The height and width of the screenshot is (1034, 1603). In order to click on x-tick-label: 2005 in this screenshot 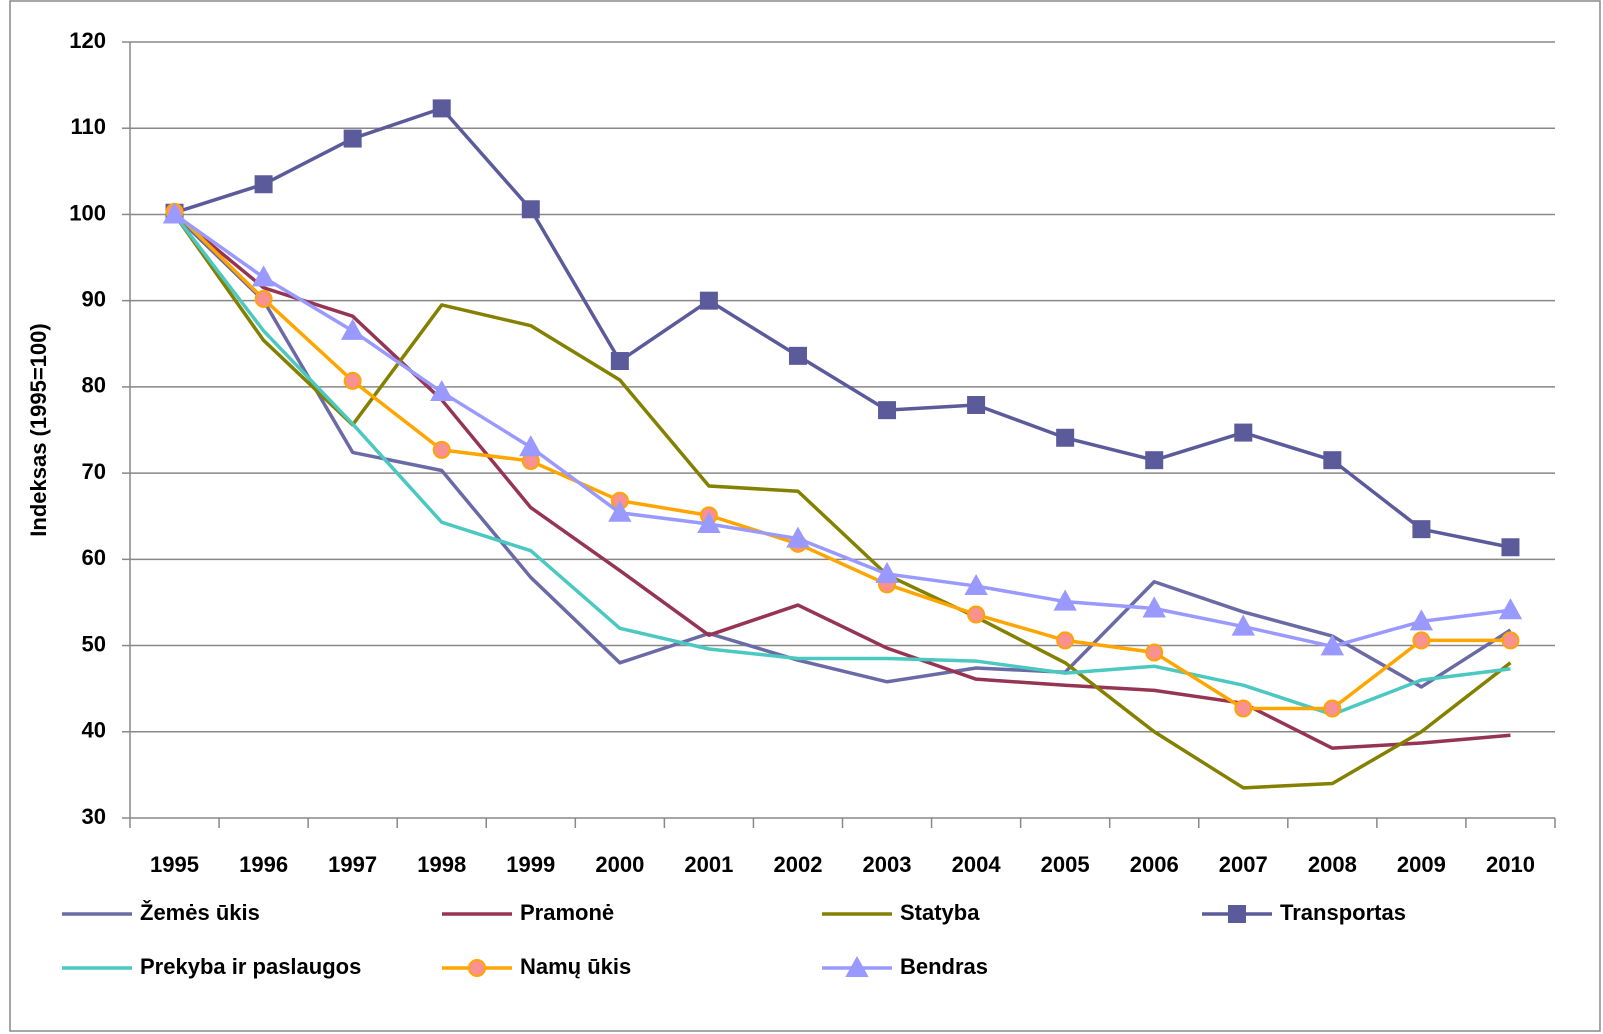, I will do `click(1065, 864)`.